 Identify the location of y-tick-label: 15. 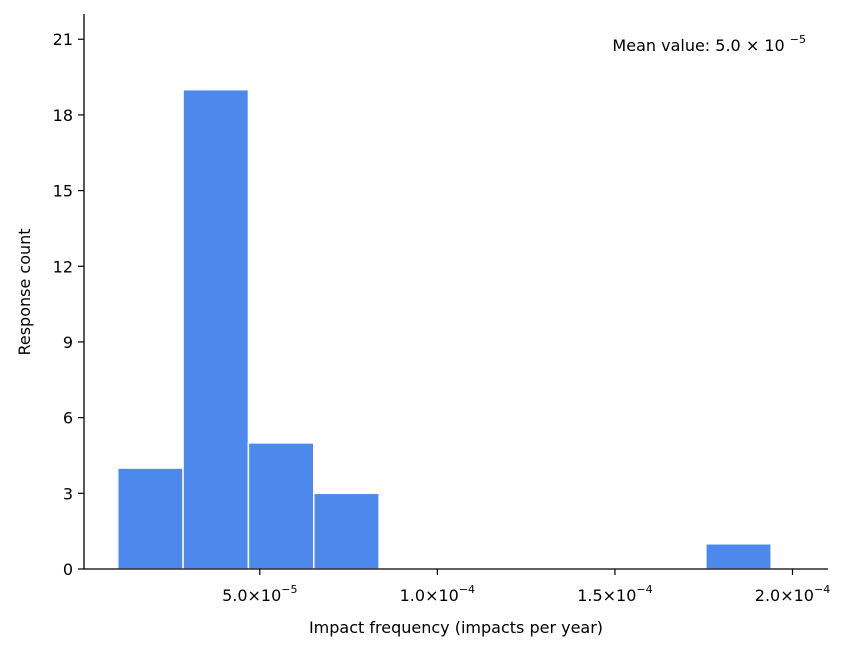
(63, 191).